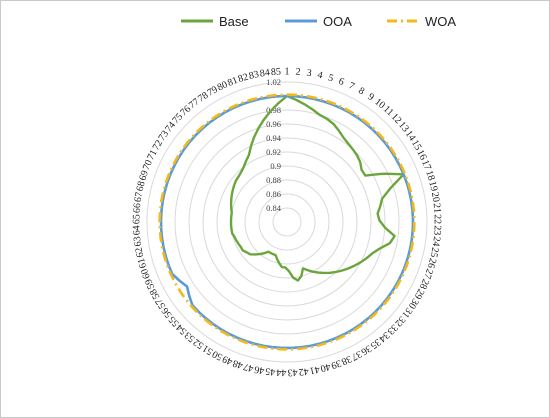  What do you see at coordinates (431, 263) in the screenshot?
I see `category-label: 26` at bounding box center [431, 263].